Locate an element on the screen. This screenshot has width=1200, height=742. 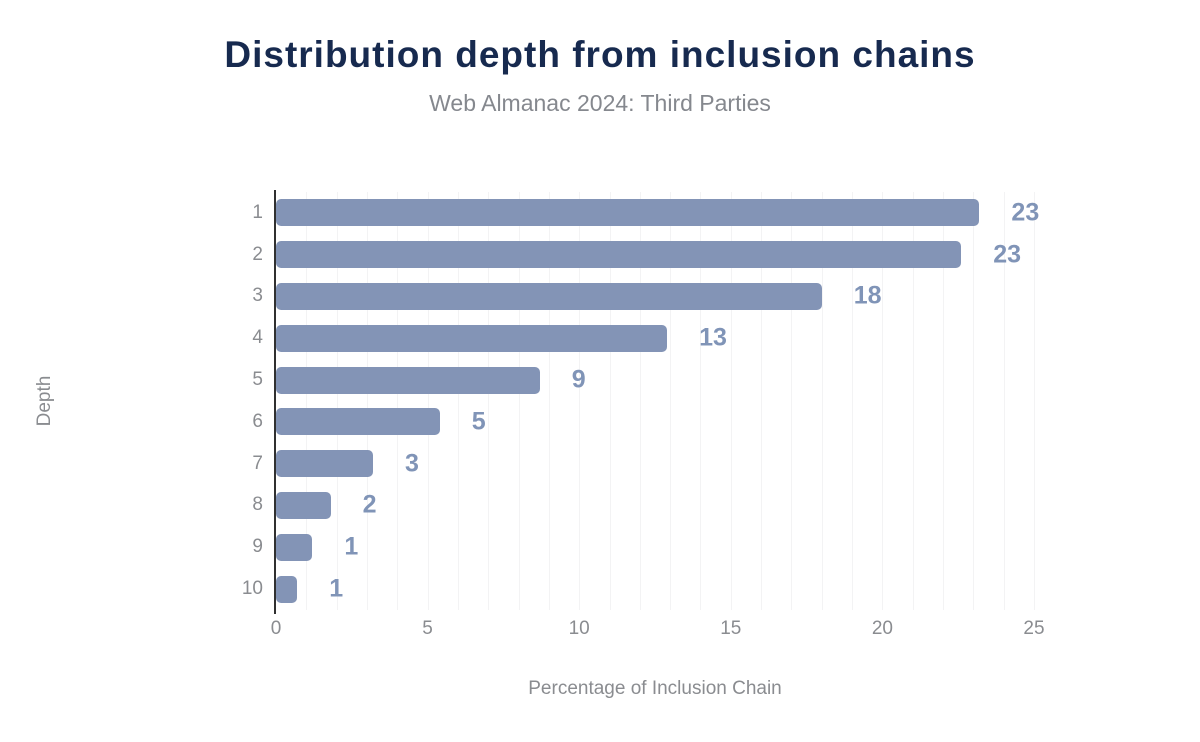
y-tick-label: 5 is located at coordinates (257, 380).